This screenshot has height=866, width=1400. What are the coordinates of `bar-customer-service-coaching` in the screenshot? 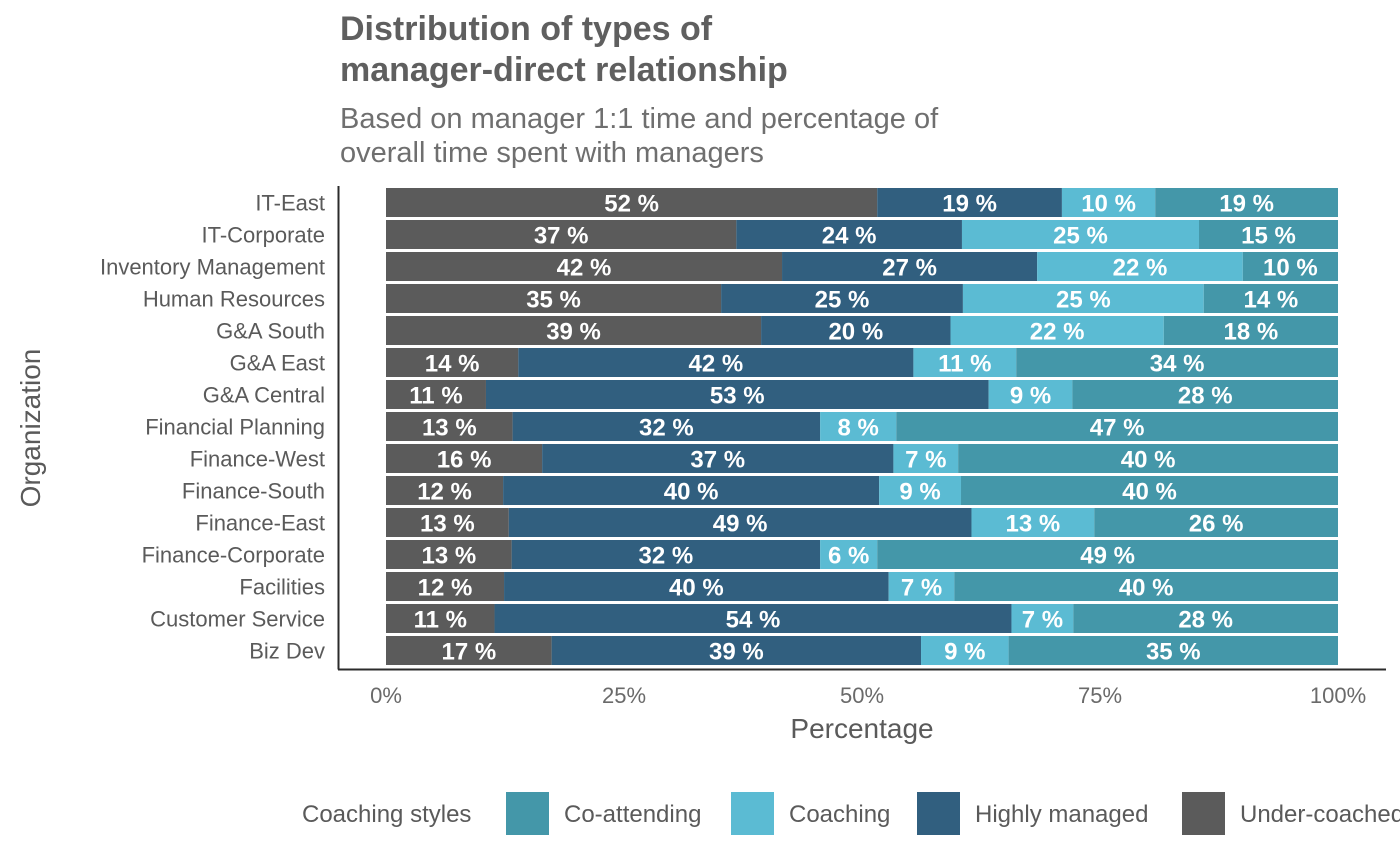 It's located at (1042, 618).